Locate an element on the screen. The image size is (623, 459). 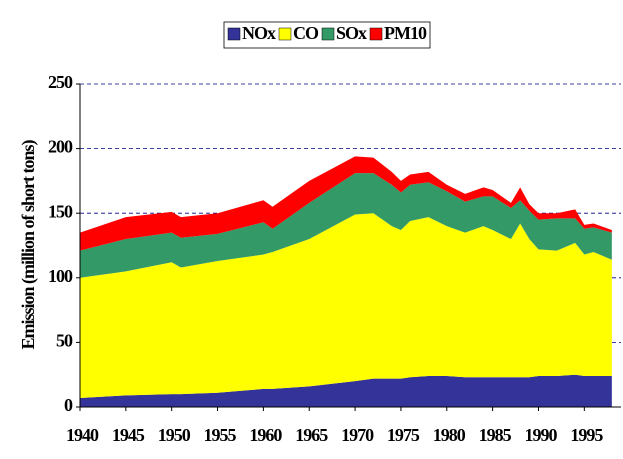
x-tick-label: 1955 is located at coordinates (220, 435).